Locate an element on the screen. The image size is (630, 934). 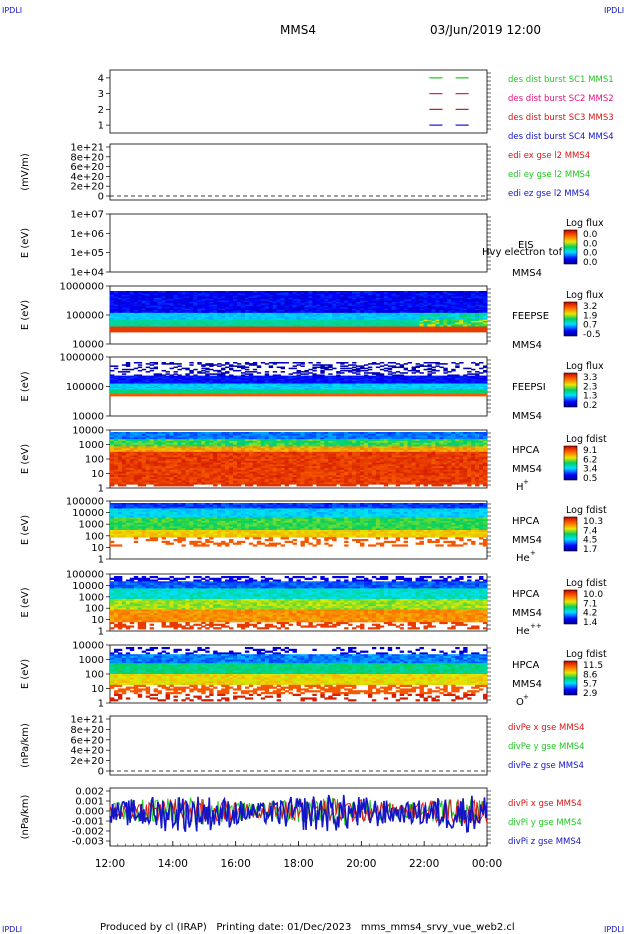
y-axis-label: (mV/m) is located at coordinates (25, 172).